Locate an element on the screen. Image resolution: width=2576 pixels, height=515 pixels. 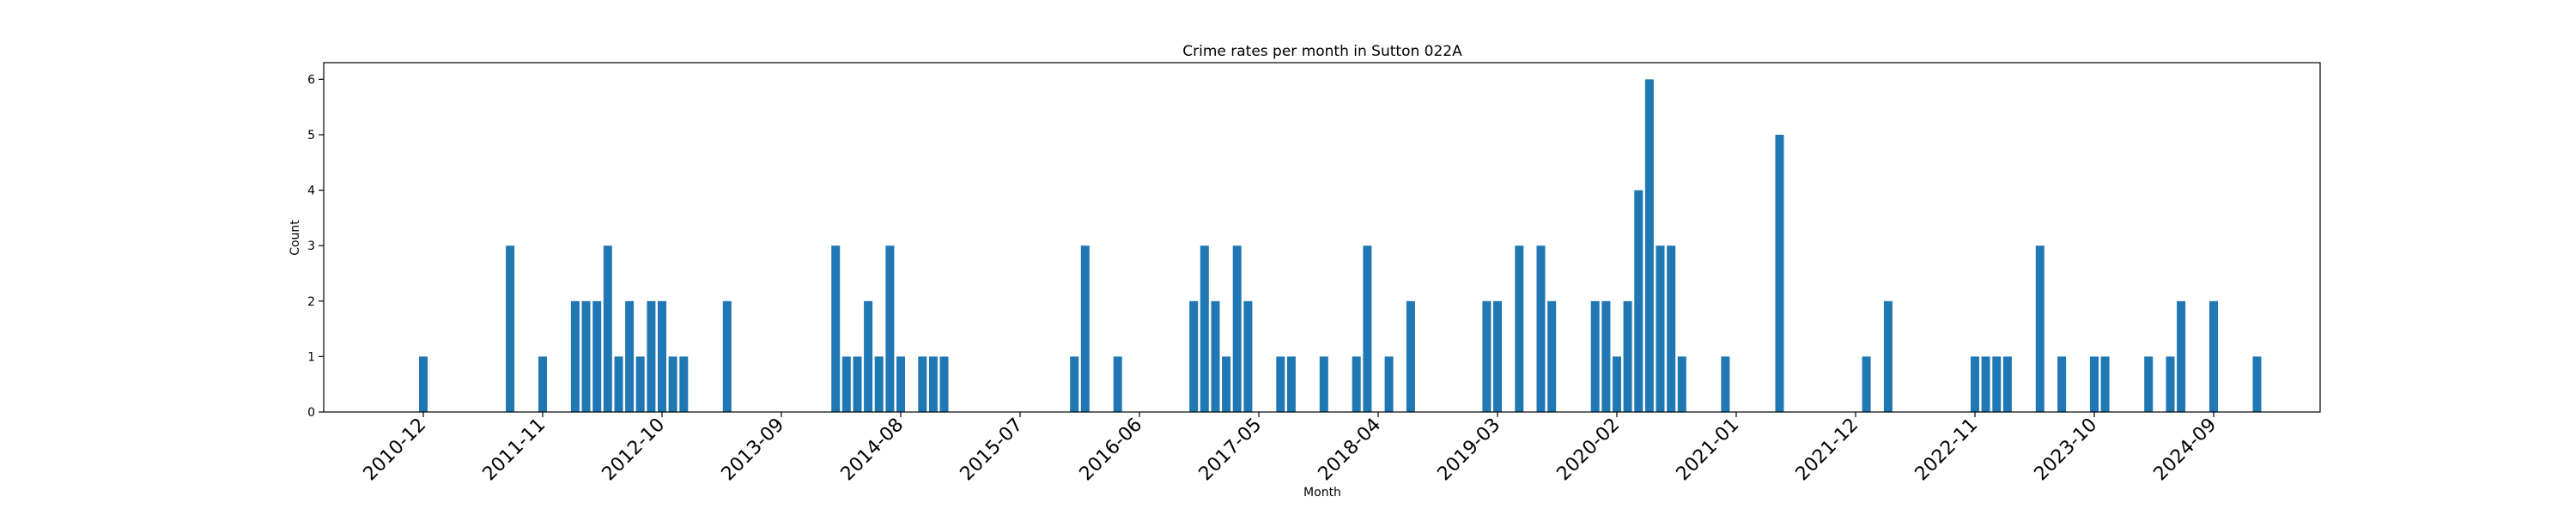
y-tick-label: 0 is located at coordinates (311, 413).